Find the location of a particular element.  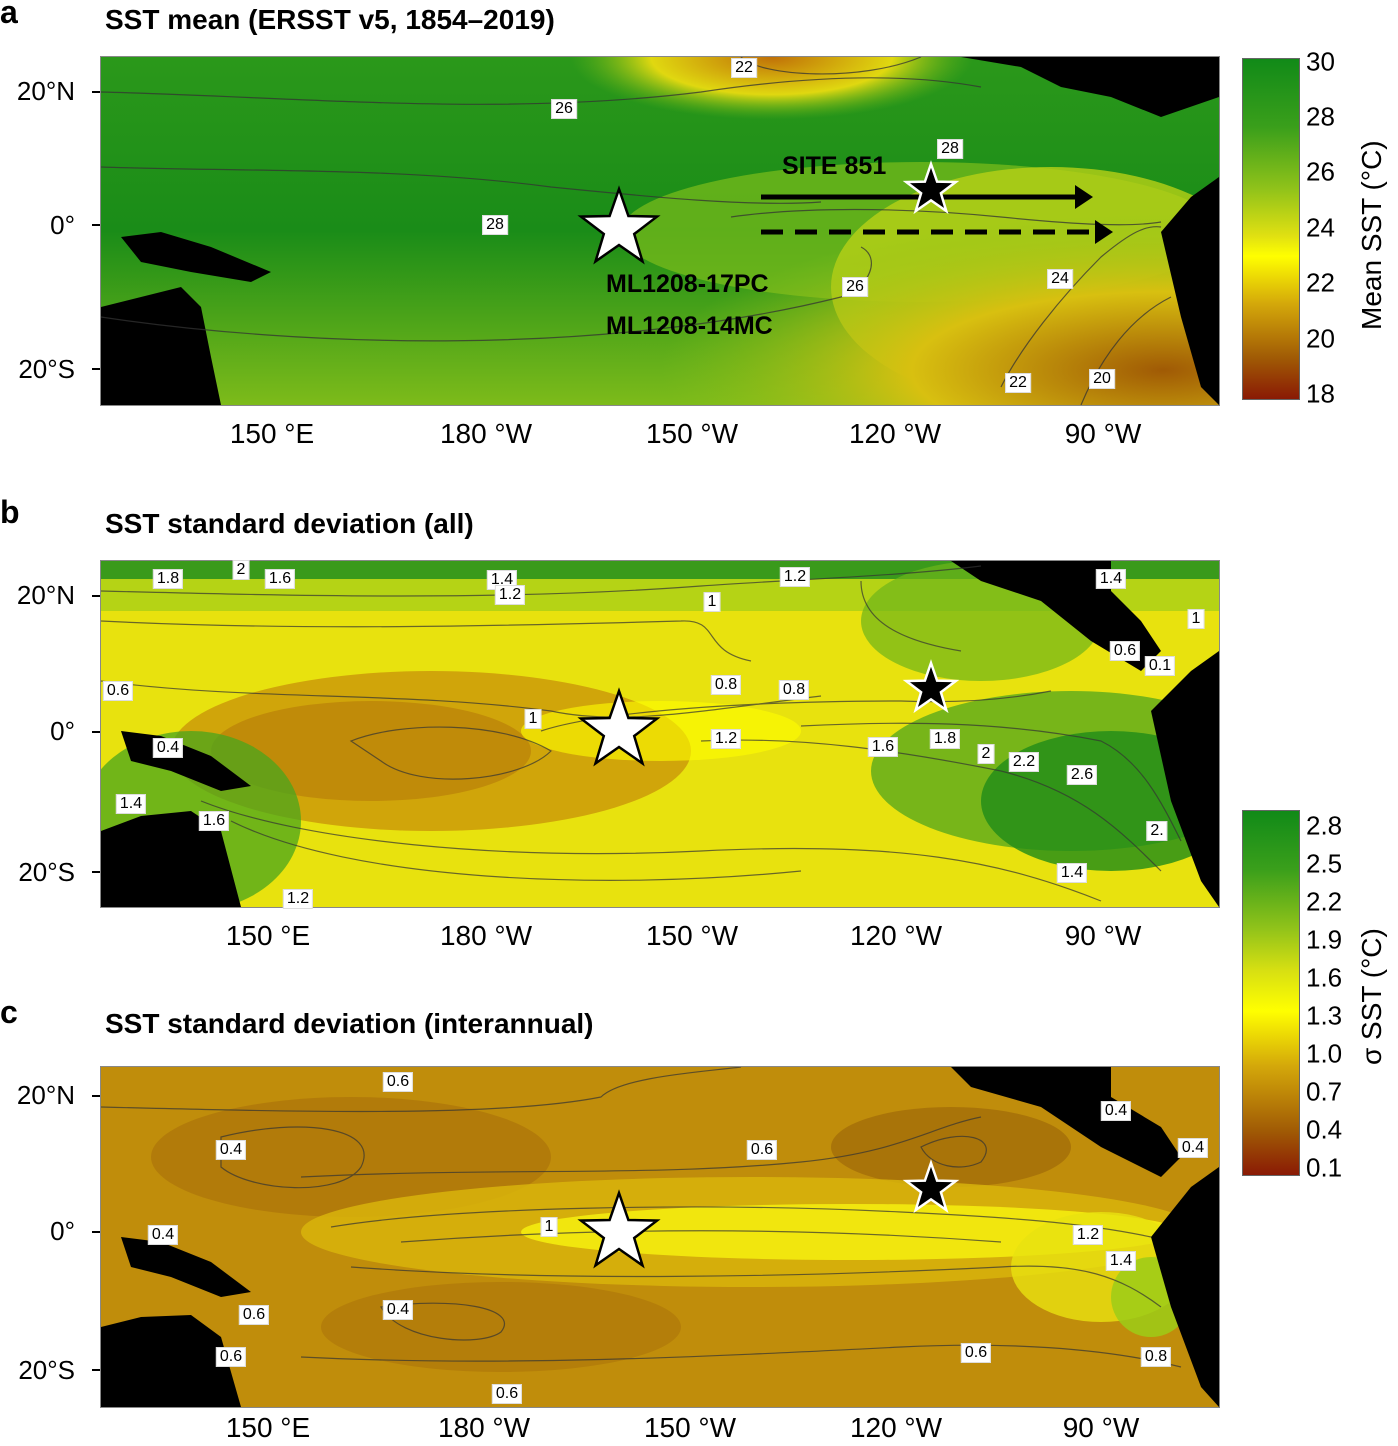

panel-letter-b: b is located at coordinates (10, 512).